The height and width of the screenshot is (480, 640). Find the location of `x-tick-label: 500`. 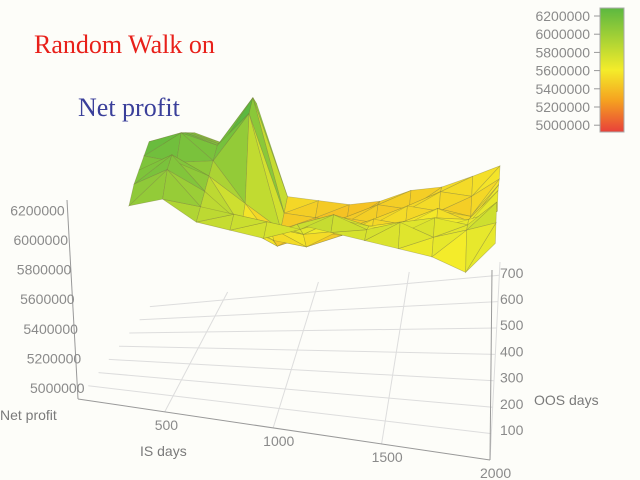

x-tick-label: 500 is located at coordinates (167, 425).